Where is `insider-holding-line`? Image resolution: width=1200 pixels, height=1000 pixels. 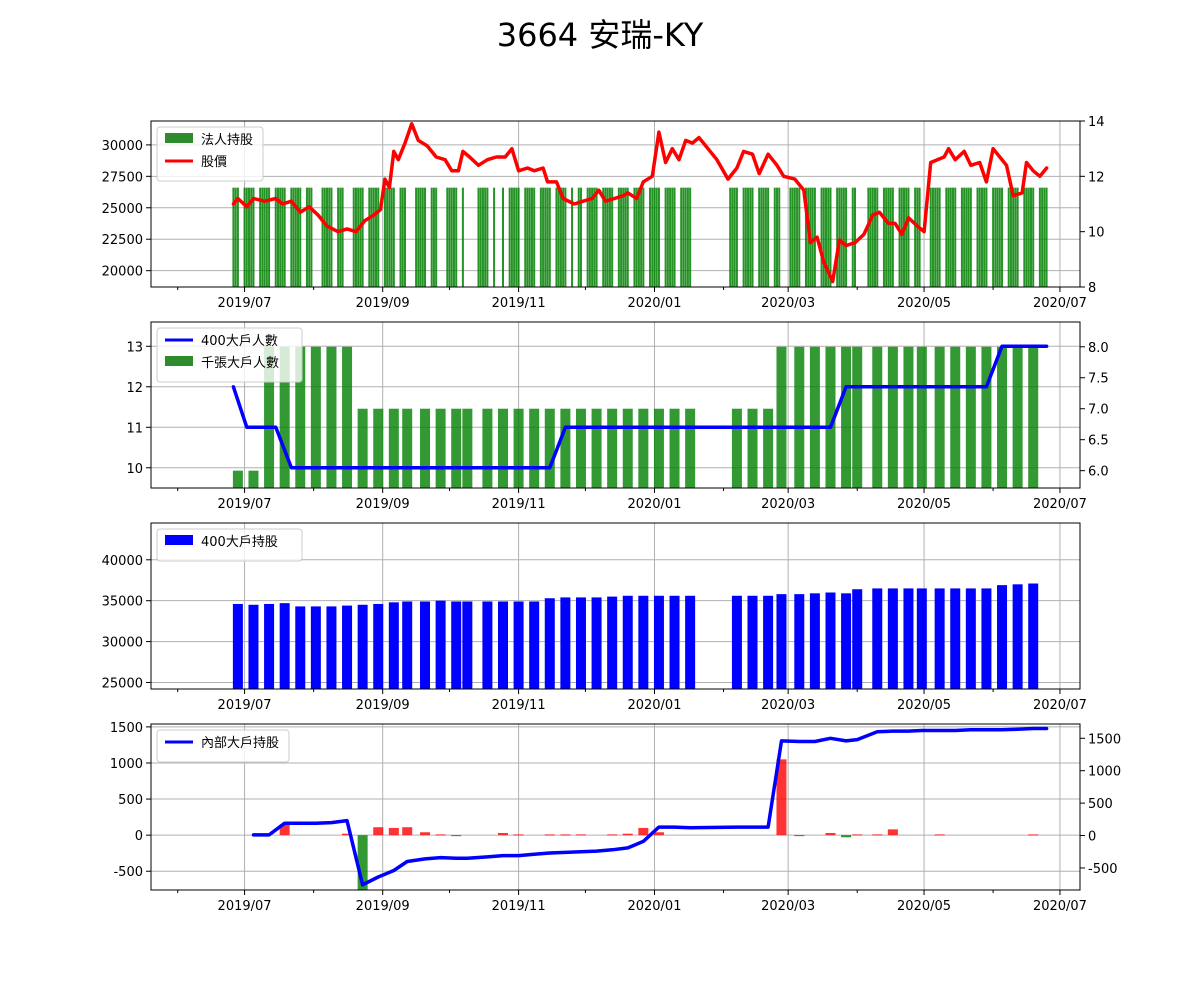
insider-holding-line is located at coordinates (650, 806).